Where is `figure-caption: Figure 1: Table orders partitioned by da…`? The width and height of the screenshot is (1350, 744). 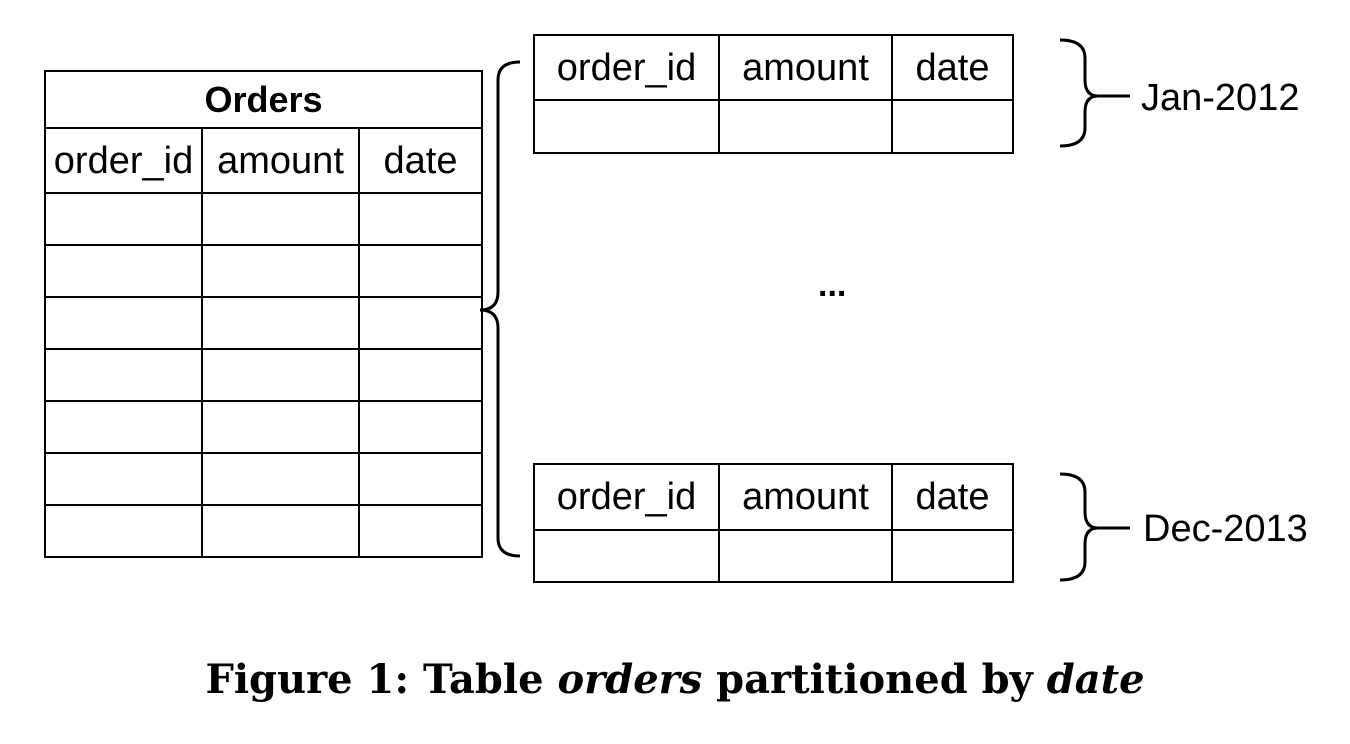 figure-caption: Figure 1: Table orders partitioned by da… is located at coordinates (675, 680).